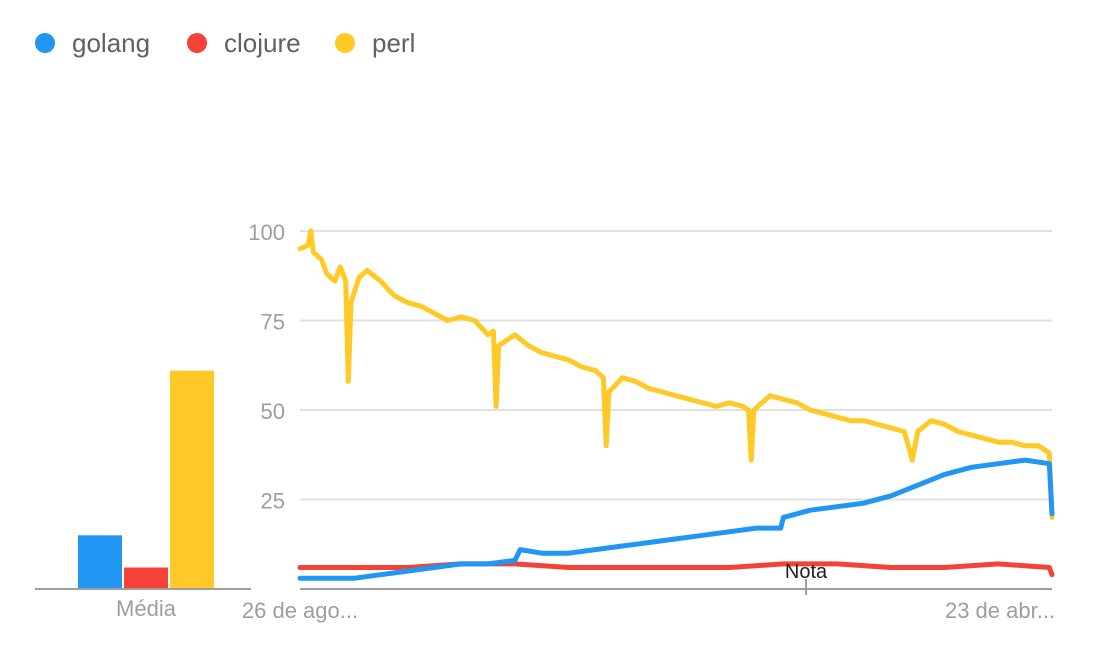 This screenshot has height=651, width=1112. Describe the element at coordinates (266, 367) in the screenshot. I see `y-axis-ticks: 25 50 75 100` at that location.